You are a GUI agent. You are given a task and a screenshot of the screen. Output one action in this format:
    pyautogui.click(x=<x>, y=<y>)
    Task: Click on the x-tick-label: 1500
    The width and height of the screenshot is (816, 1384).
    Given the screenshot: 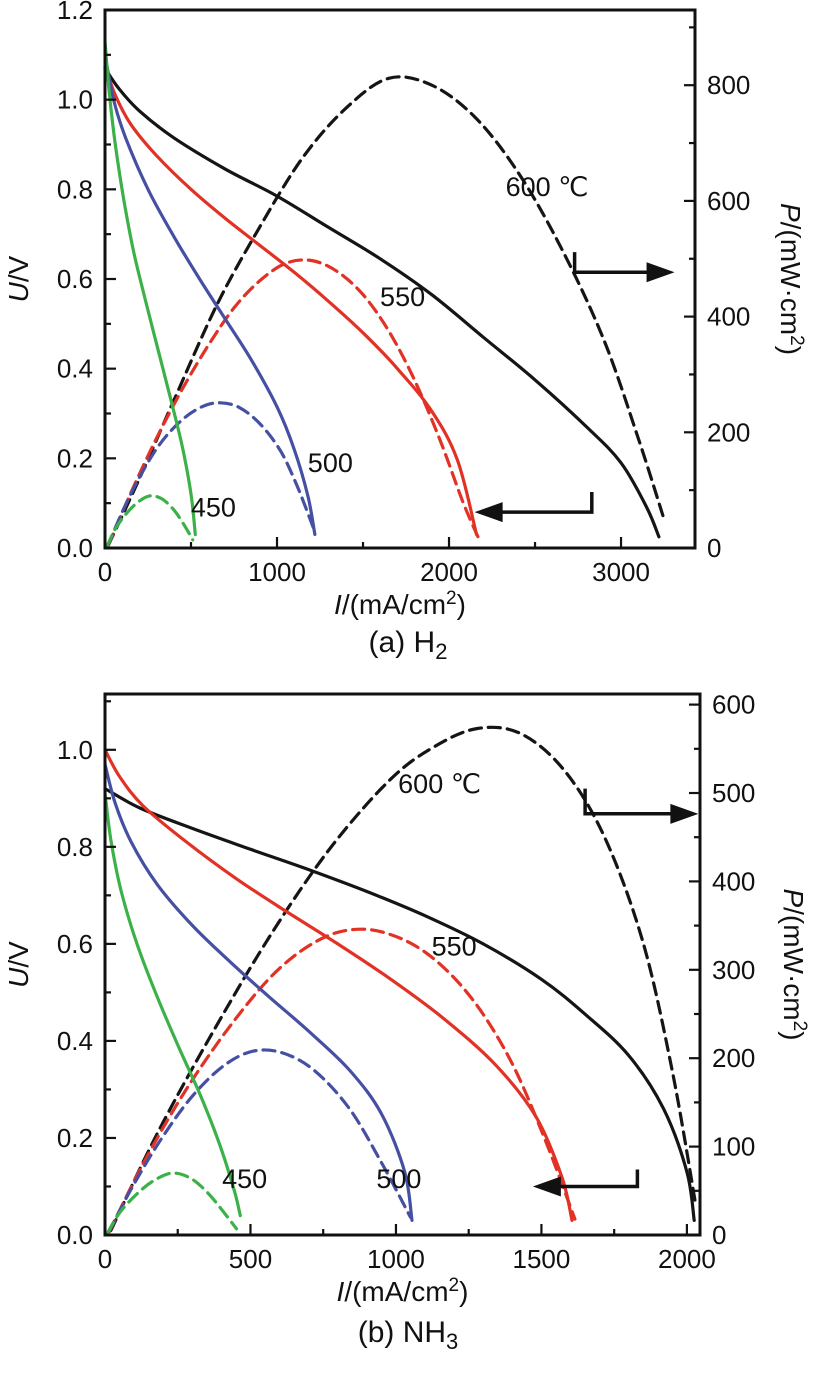 What is the action you would take?
    pyautogui.click(x=542, y=1259)
    